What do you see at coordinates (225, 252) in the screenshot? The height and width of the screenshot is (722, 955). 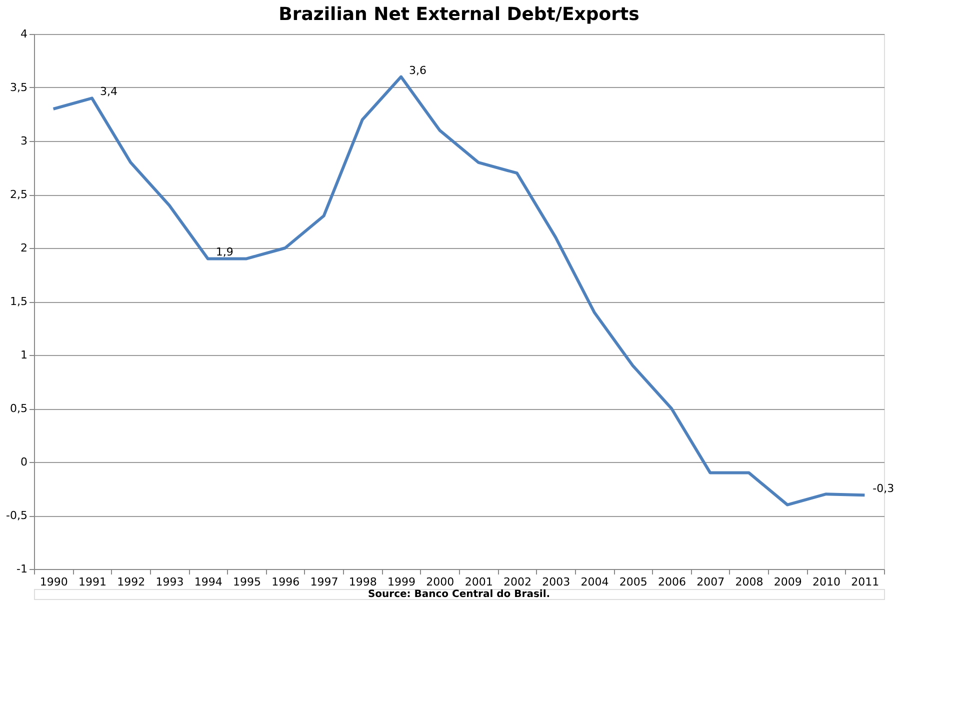 I see `data-label: 1,9` at bounding box center [225, 252].